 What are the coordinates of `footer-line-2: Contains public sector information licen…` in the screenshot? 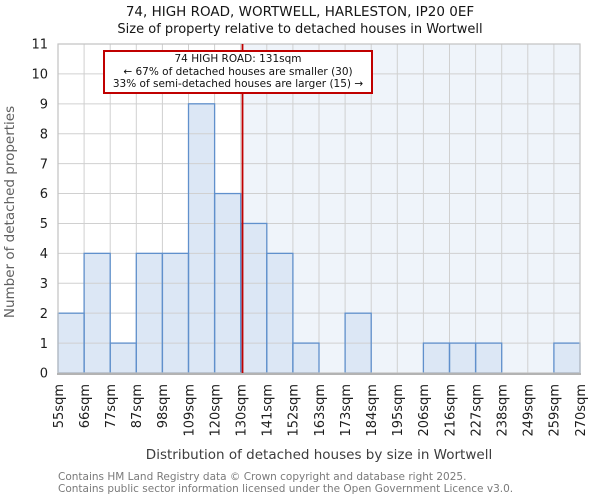 It's located at (286, 489).